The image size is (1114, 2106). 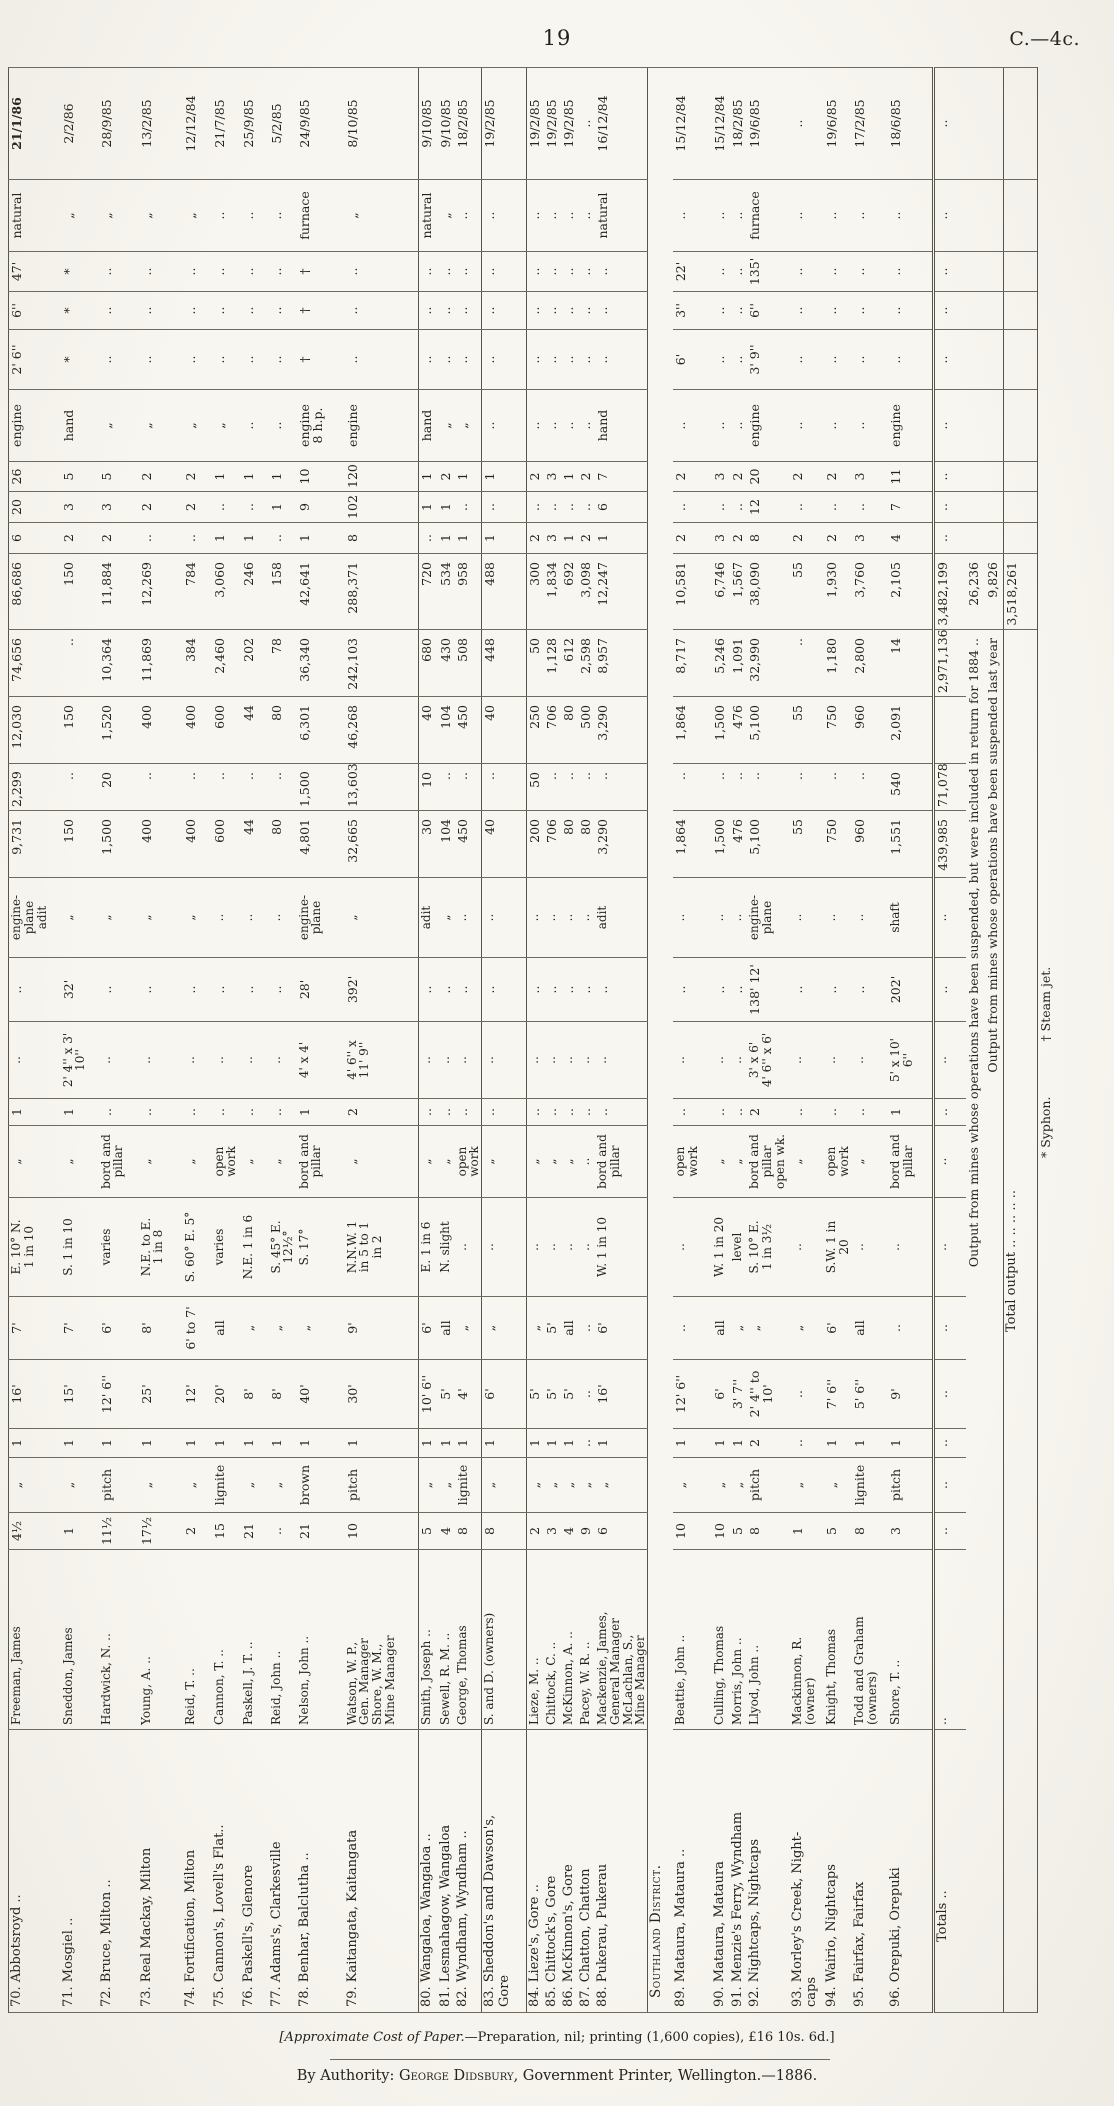 I want to click on cell-total-output-to-date: 958, so click(x=468, y=591).